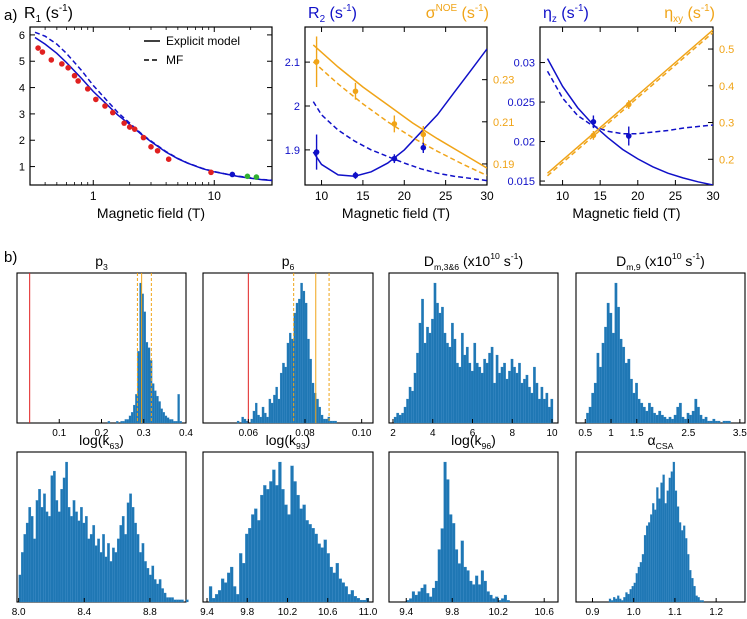 This screenshot has width=747, height=619. Describe the element at coordinates (473, 527) in the screenshot. I see `plot-frame-k96` at that location.